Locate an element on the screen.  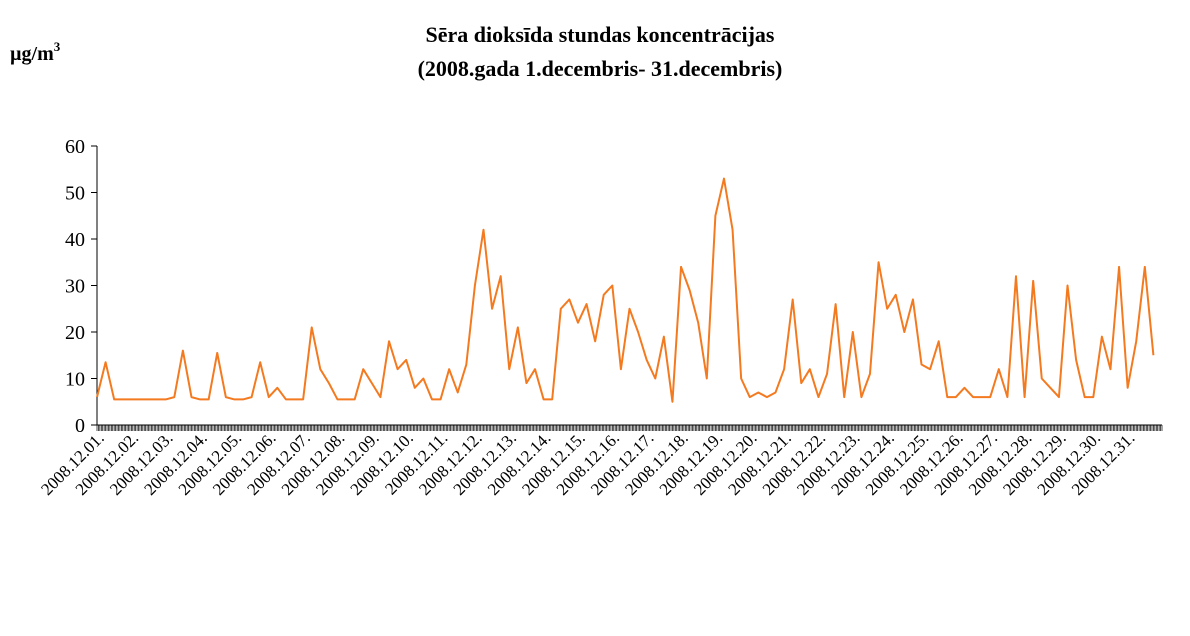
y-tick-label: 10 is located at coordinates (75, 380).